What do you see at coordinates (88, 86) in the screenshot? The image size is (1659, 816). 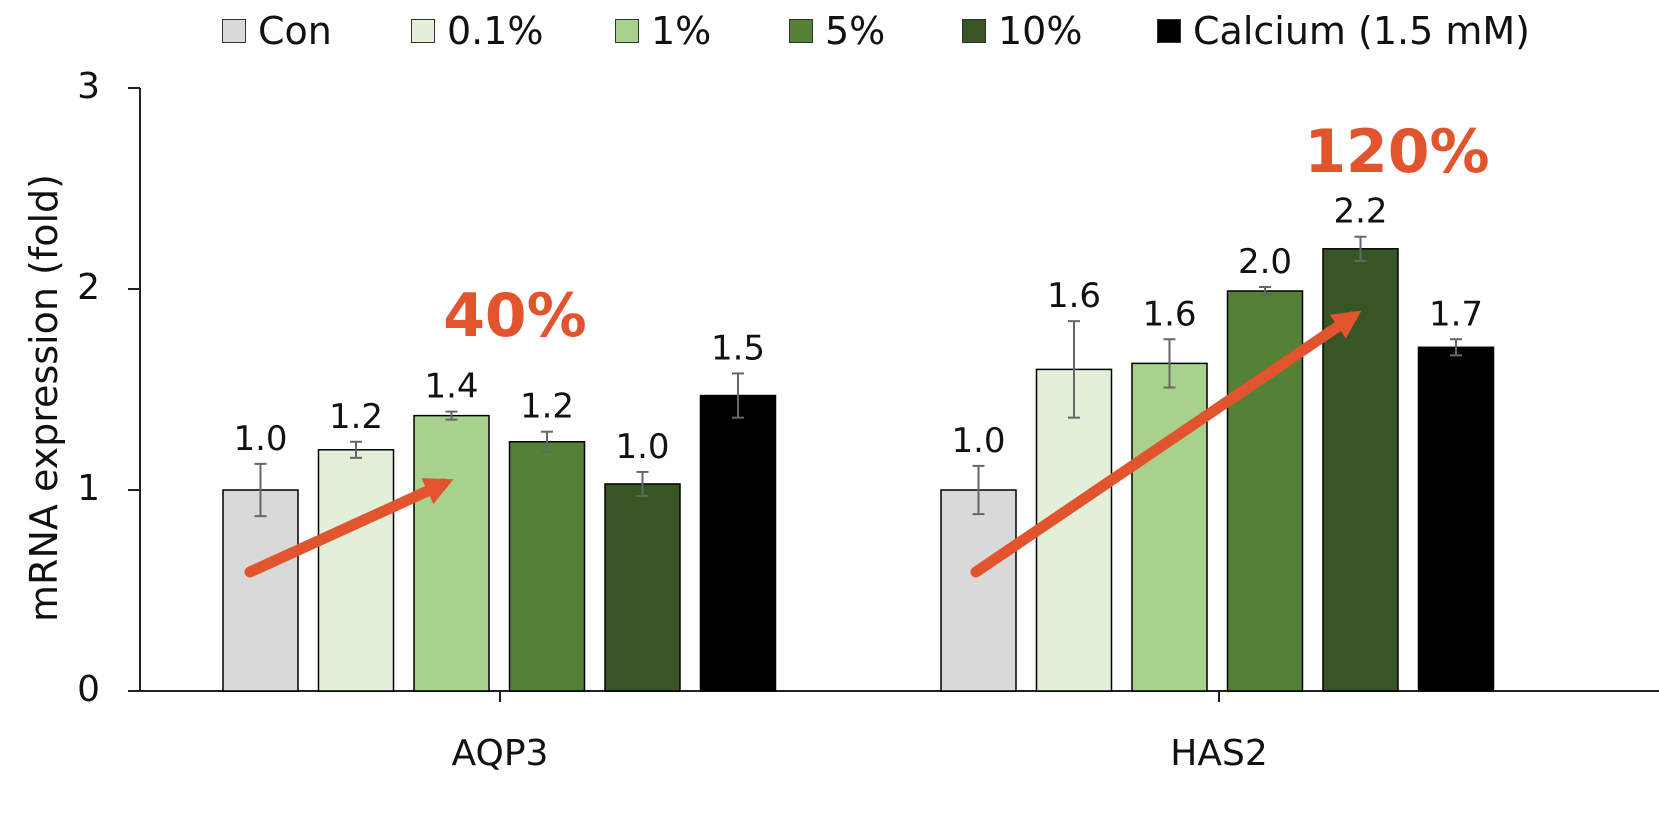 I see `y-tick-label: 3` at bounding box center [88, 86].